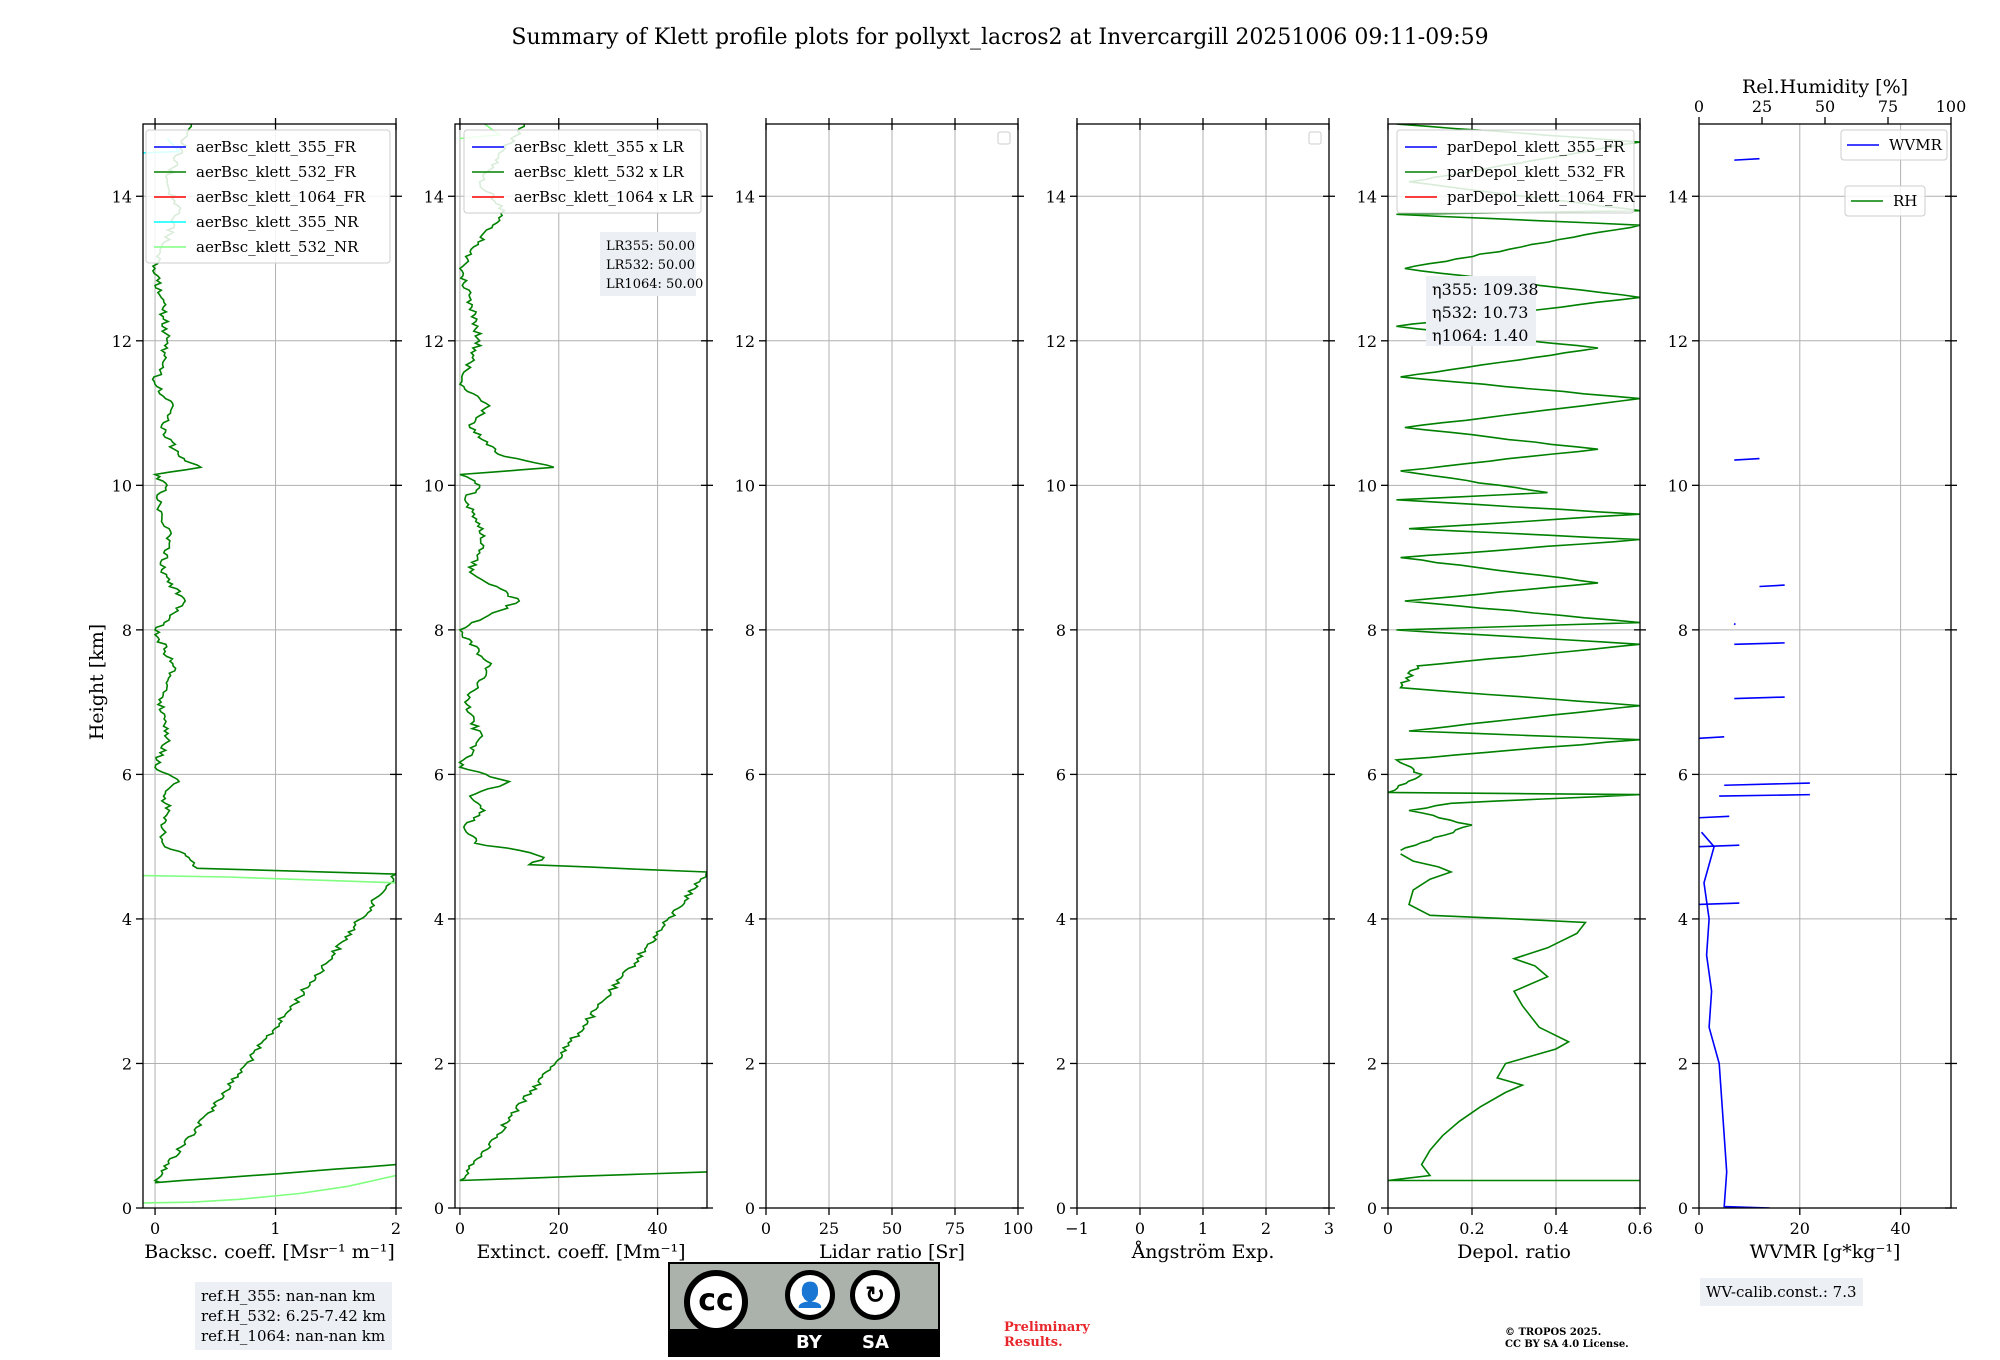  I want to click on x-tick-label: 3, so click(1329, 1228).